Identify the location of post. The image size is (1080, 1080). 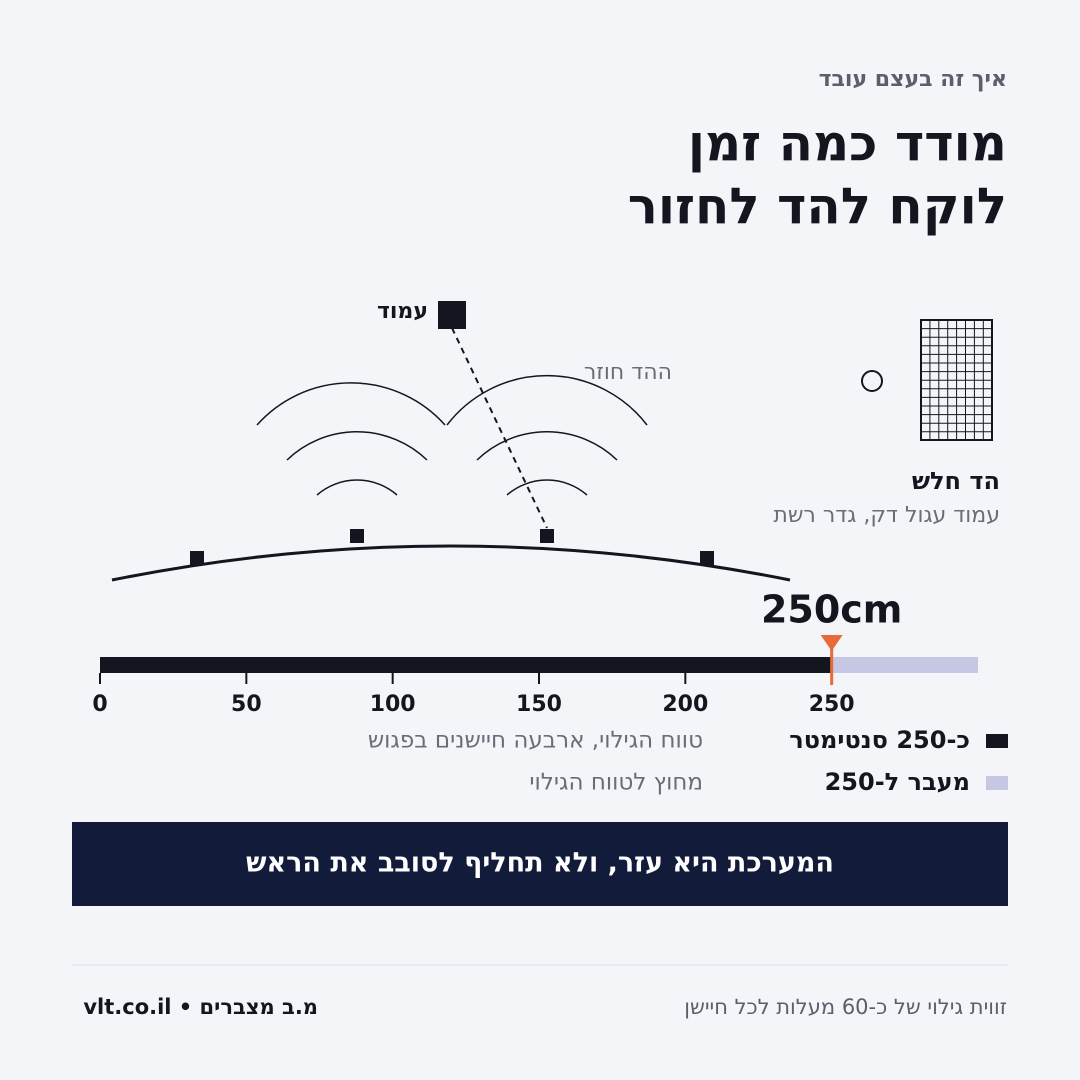
(452, 315).